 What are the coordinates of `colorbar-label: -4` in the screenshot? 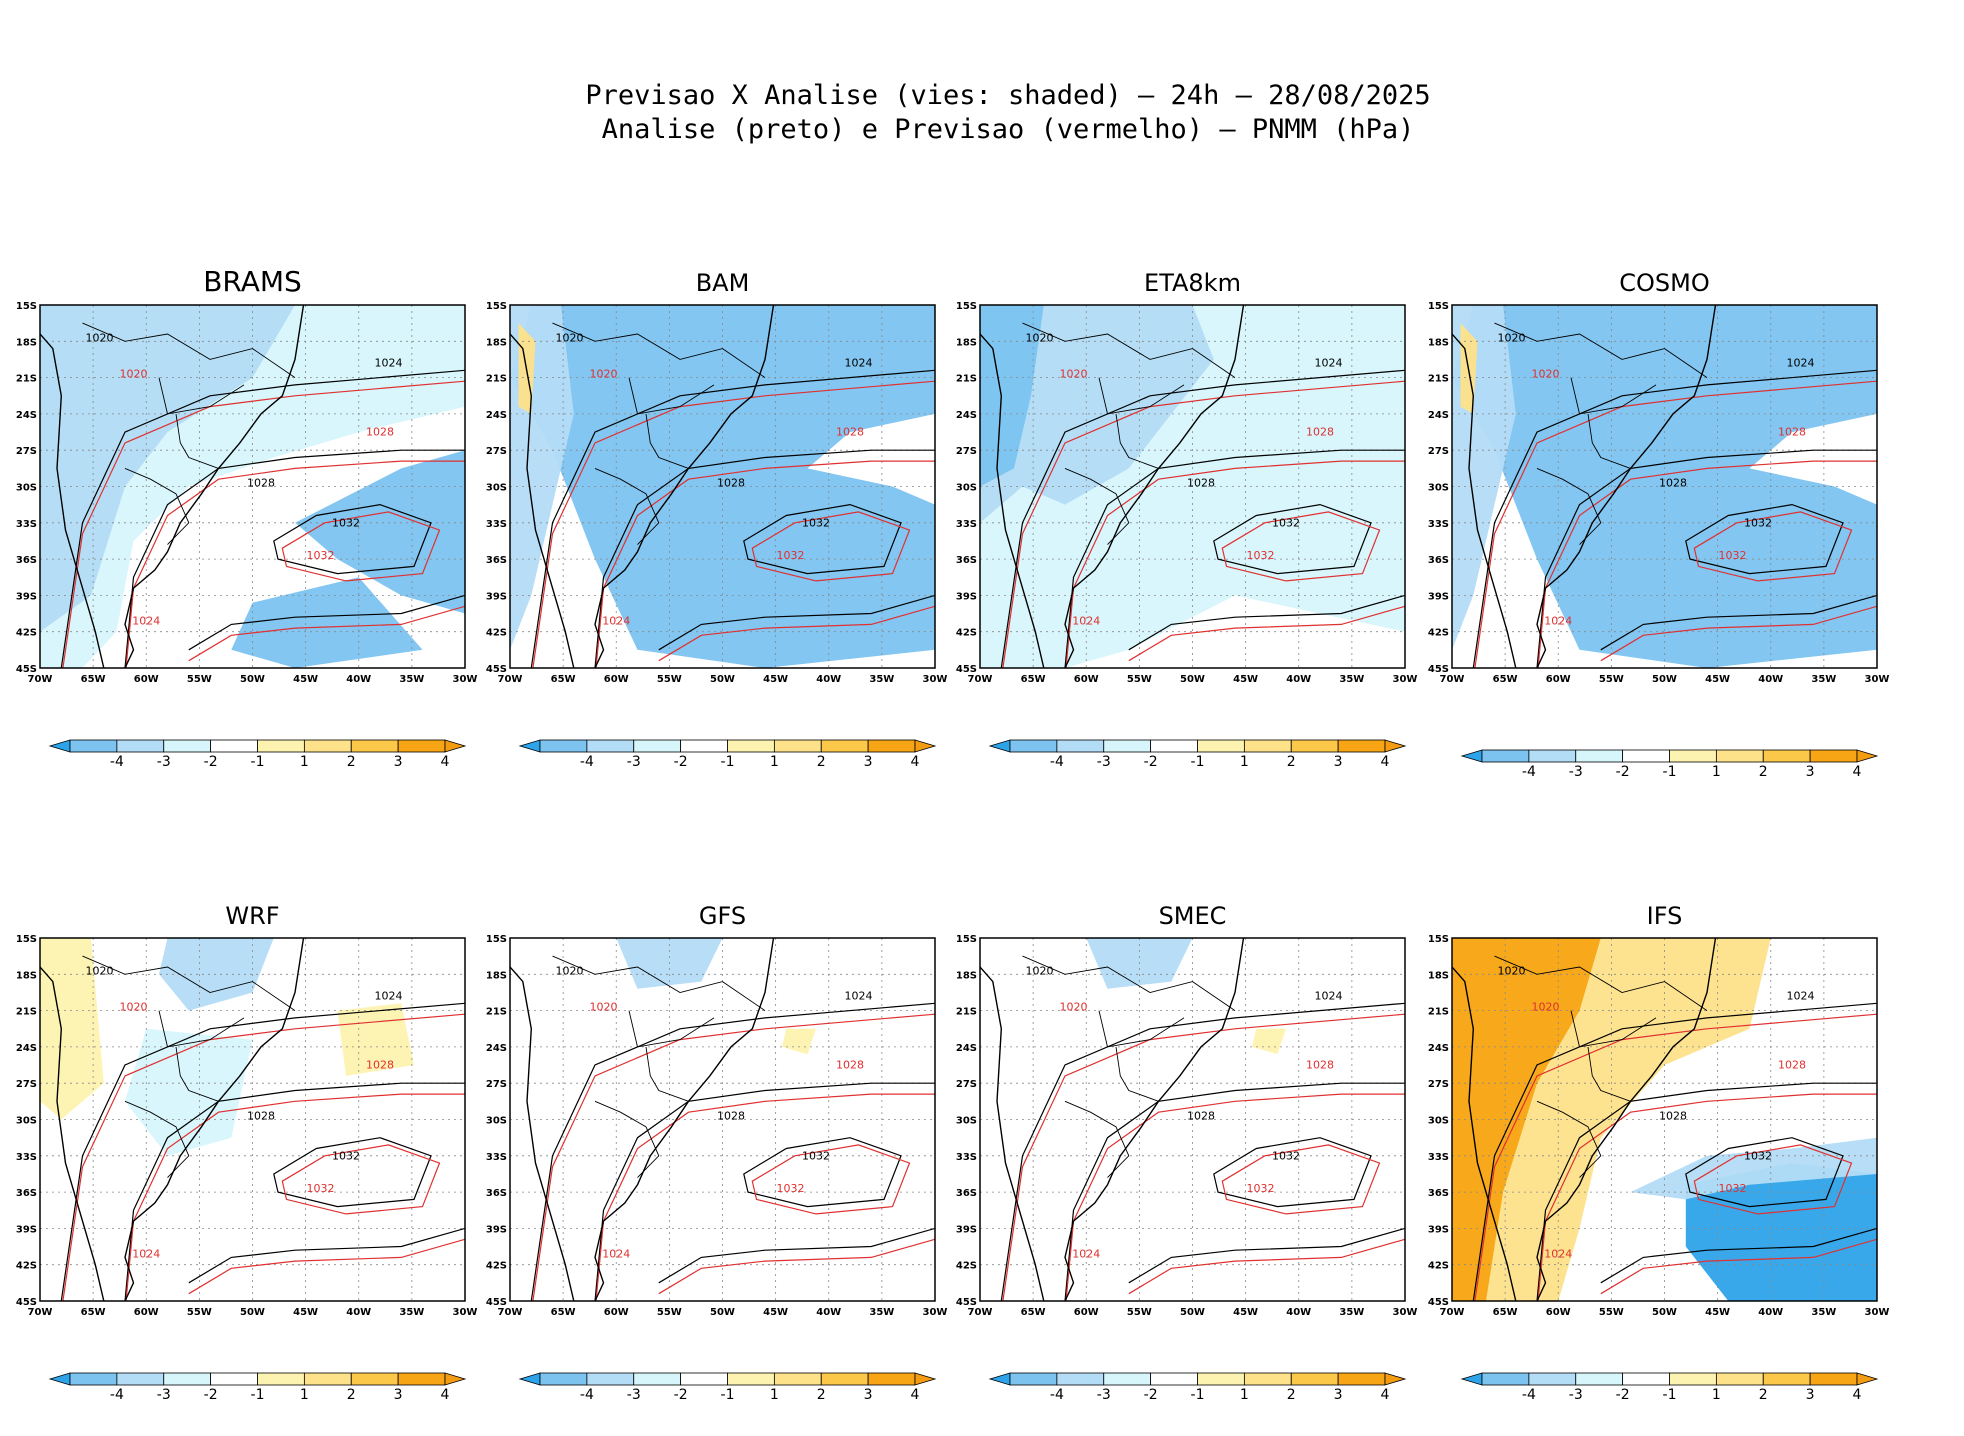 It's located at (117, 1395).